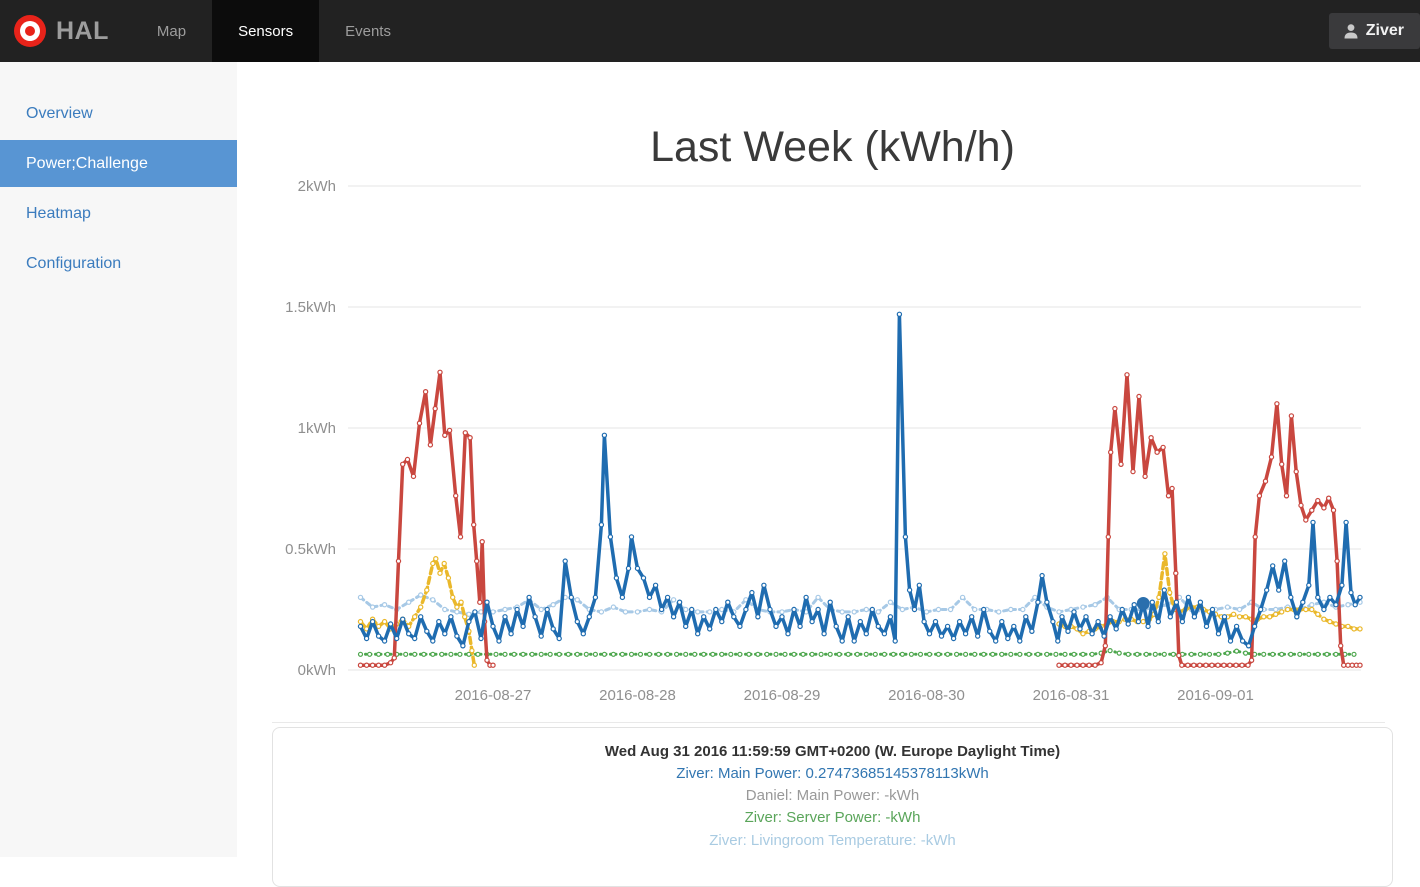  Describe the element at coordinates (828, 722) in the screenshot. I see `panel-divider` at that location.